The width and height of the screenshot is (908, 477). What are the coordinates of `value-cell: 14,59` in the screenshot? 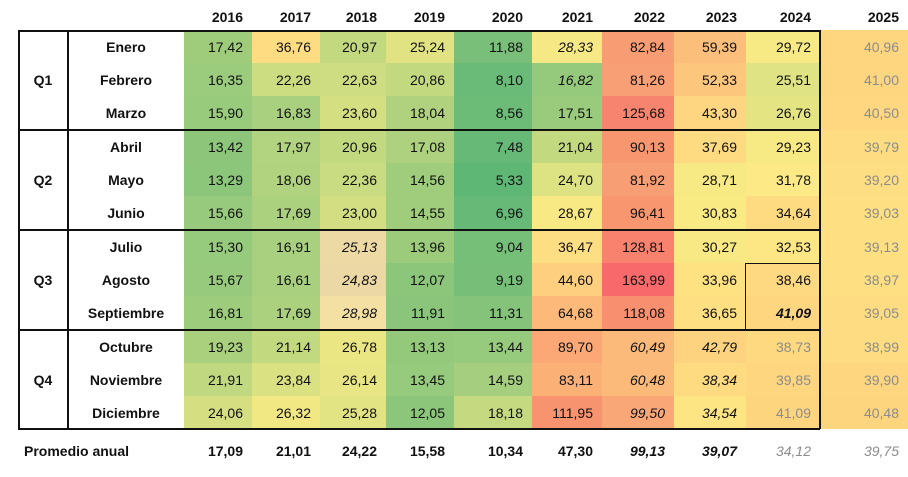 It's located at (493, 379).